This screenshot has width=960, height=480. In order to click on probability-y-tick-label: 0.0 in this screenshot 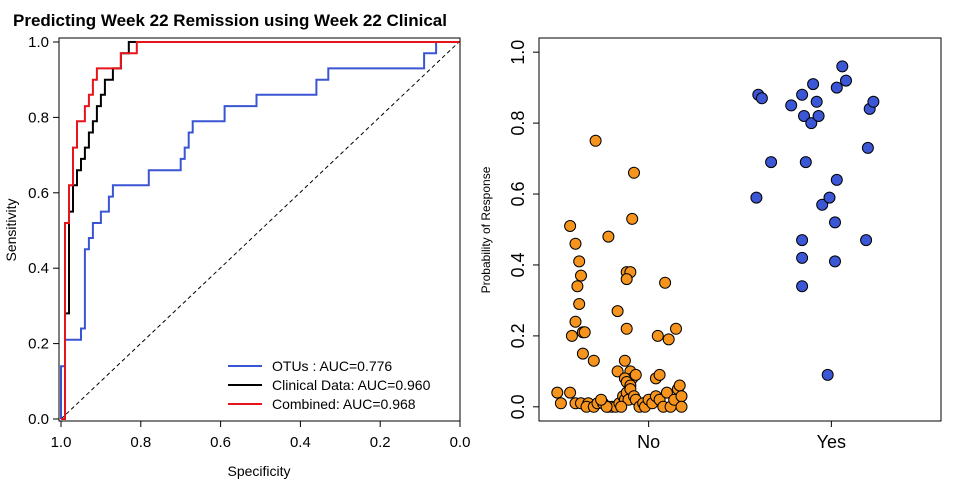, I will do `click(518, 406)`.